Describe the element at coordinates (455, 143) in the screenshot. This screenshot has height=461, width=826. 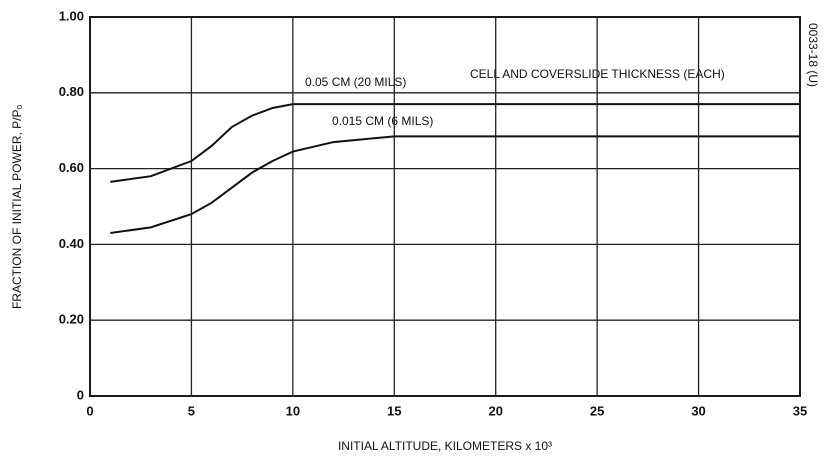
I see `series-line` at that location.